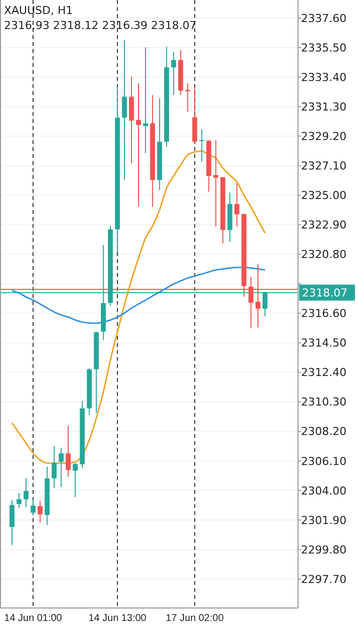 This screenshot has height=625, width=358. I want to click on y-tick-label: 2335.50, so click(323, 47).